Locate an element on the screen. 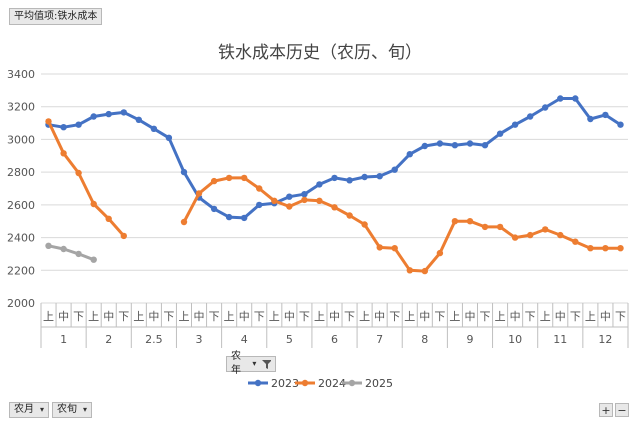 The image size is (640, 427). legend-entry-2025: 2025 is located at coordinates (367, 383).